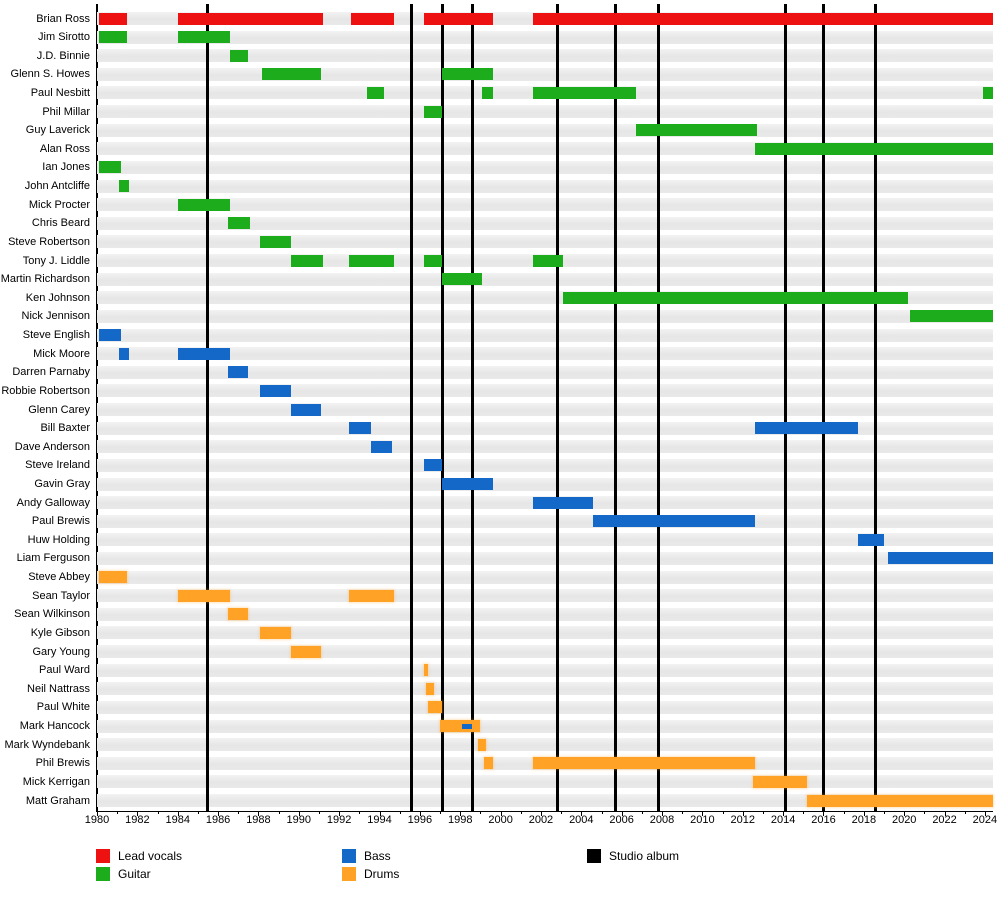 The width and height of the screenshot is (1000, 908). Describe the element at coordinates (52, 446) in the screenshot. I see `member-label: Dave Anderson` at that location.